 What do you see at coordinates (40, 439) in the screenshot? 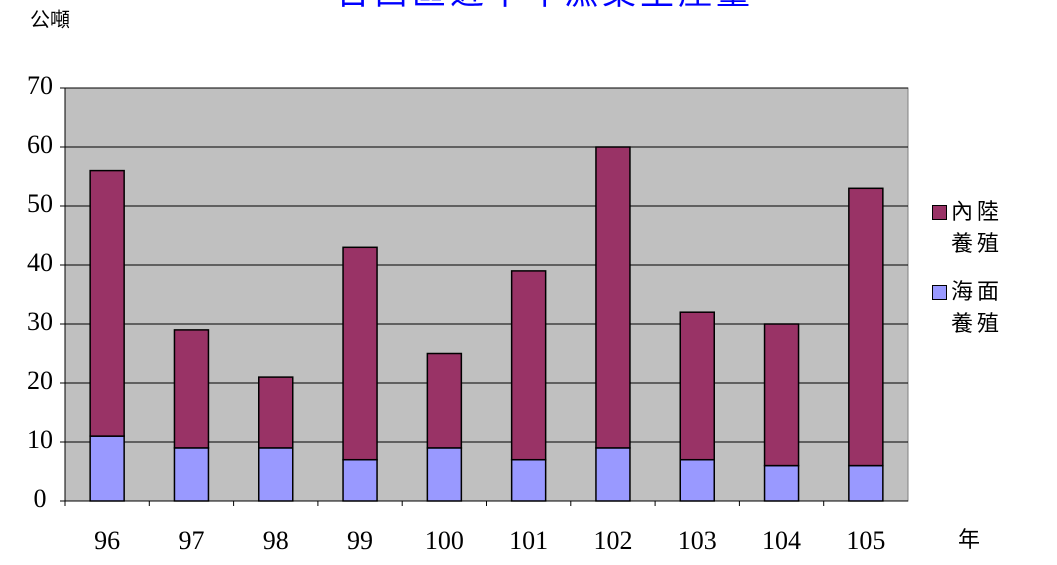
I see `y-tick-label: 10` at bounding box center [40, 439].